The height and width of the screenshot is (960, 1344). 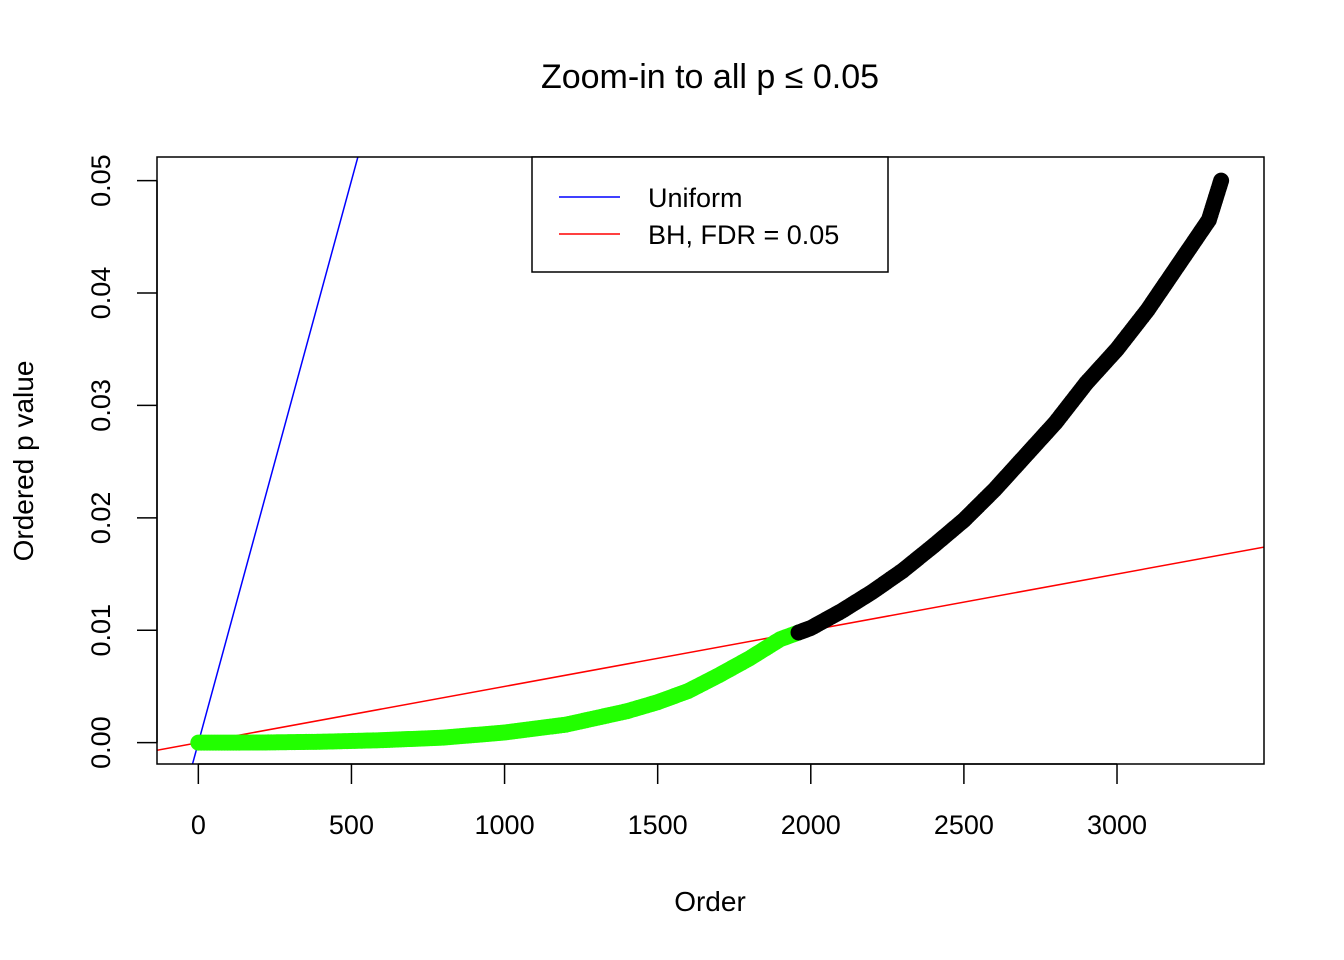 What do you see at coordinates (275, 460) in the screenshot?
I see `reference-line-uniform` at bounding box center [275, 460].